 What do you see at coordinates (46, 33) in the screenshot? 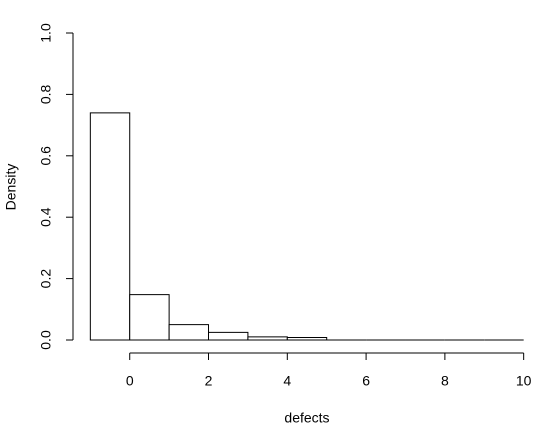
I see `y-tick-label: 1.0` at bounding box center [46, 33].